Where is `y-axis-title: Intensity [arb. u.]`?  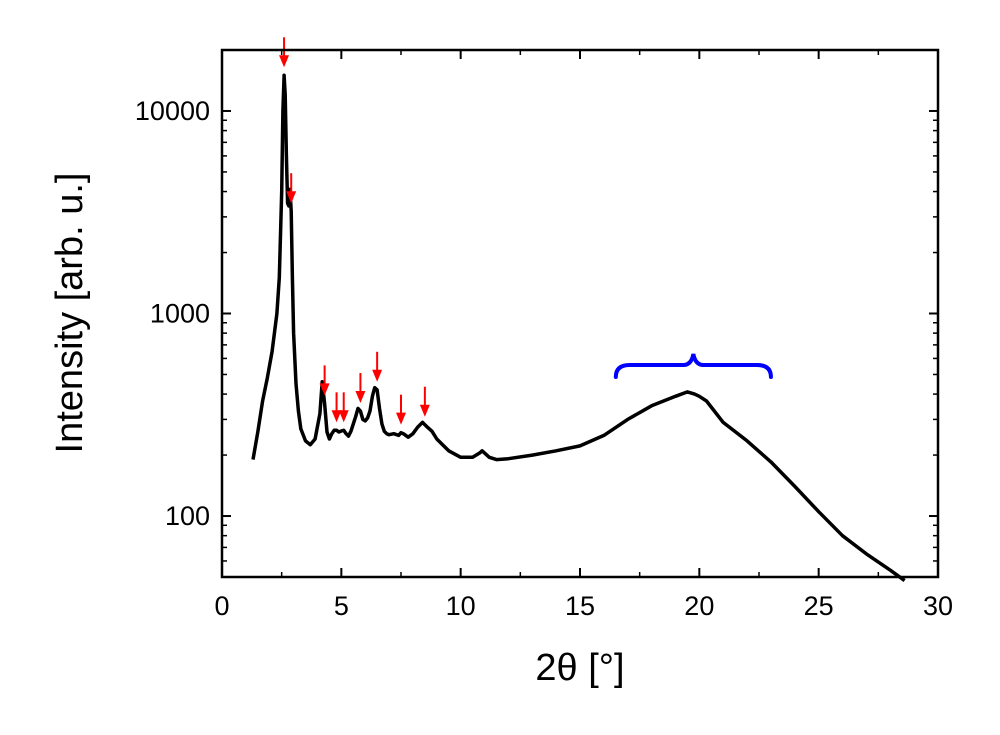 y-axis-title: Intensity [arb. u.] is located at coordinates (70, 313).